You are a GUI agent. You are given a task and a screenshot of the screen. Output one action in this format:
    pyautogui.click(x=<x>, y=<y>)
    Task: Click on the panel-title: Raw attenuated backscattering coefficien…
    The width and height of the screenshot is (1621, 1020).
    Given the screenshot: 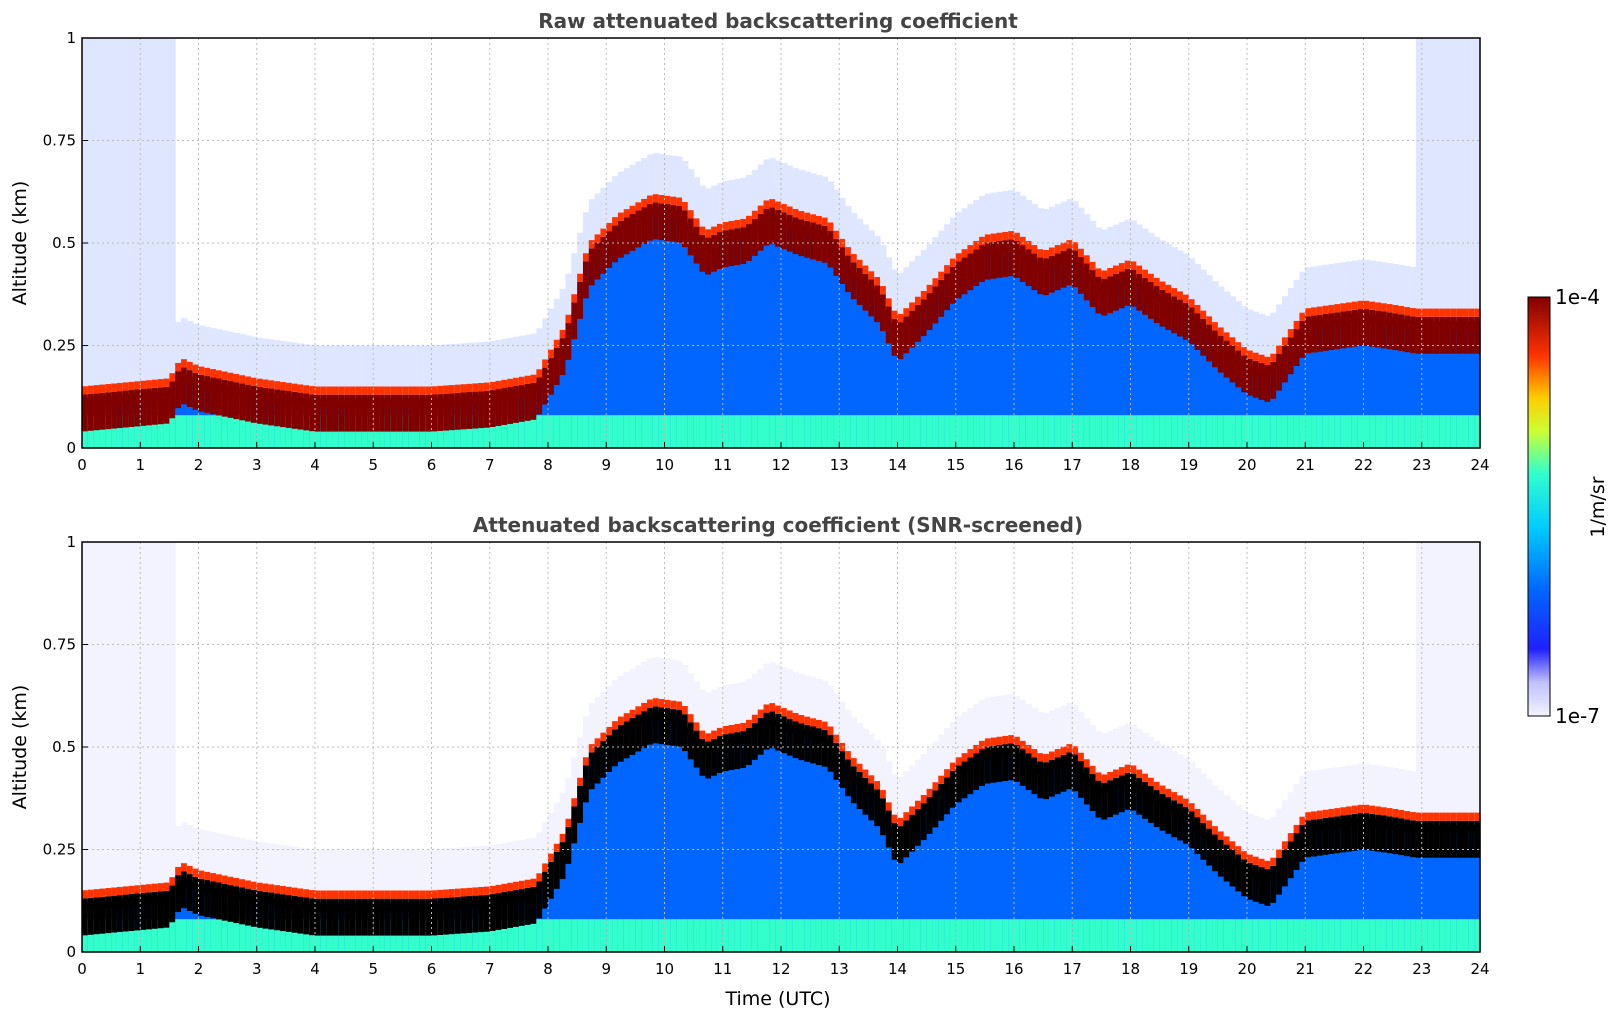 What is the action you would take?
    pyautogui.click(x=778, y=21)
    